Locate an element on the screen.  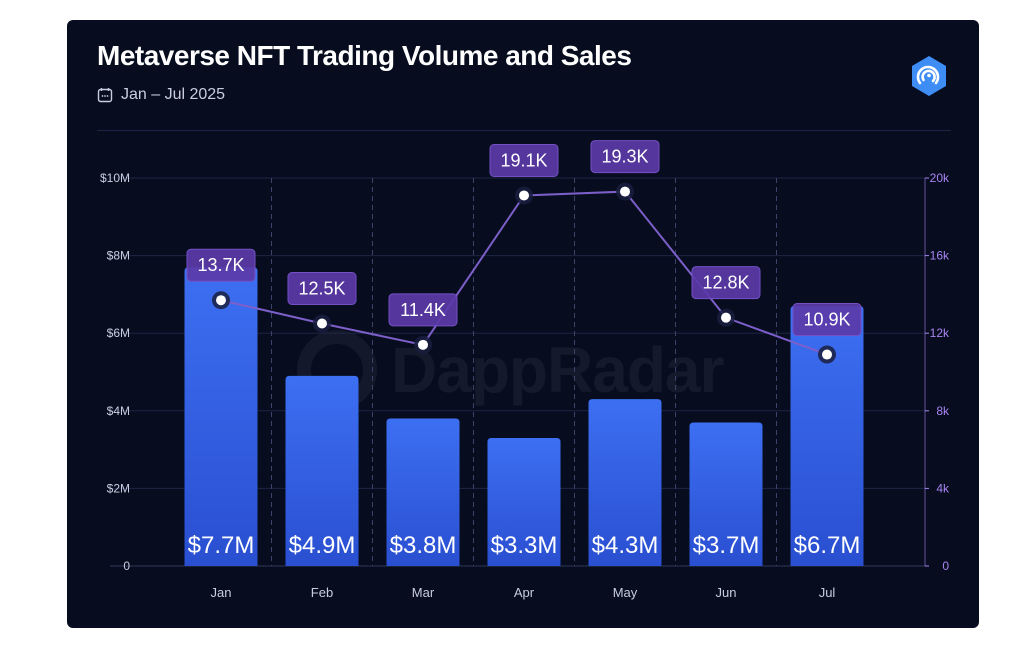
left-axis-tick-label: $4M is located at coordinates (118, 411).